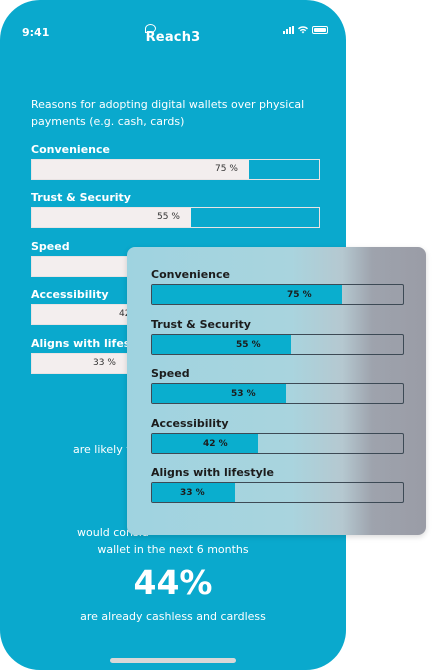 The image size is (447, 670). I want to click on overlay-row-bar: 75 %, so click(277, 294).